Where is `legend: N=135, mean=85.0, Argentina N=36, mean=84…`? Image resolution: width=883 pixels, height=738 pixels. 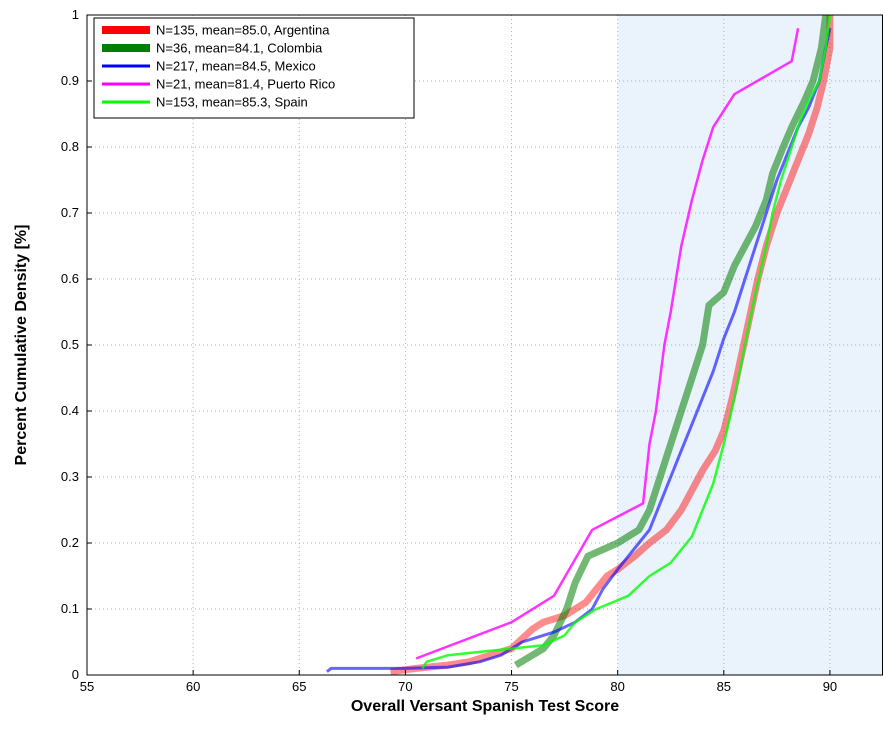 legend: N=135, mean=85.0, Argentina N=36, mean=84… is located at coordinates (254, 68).